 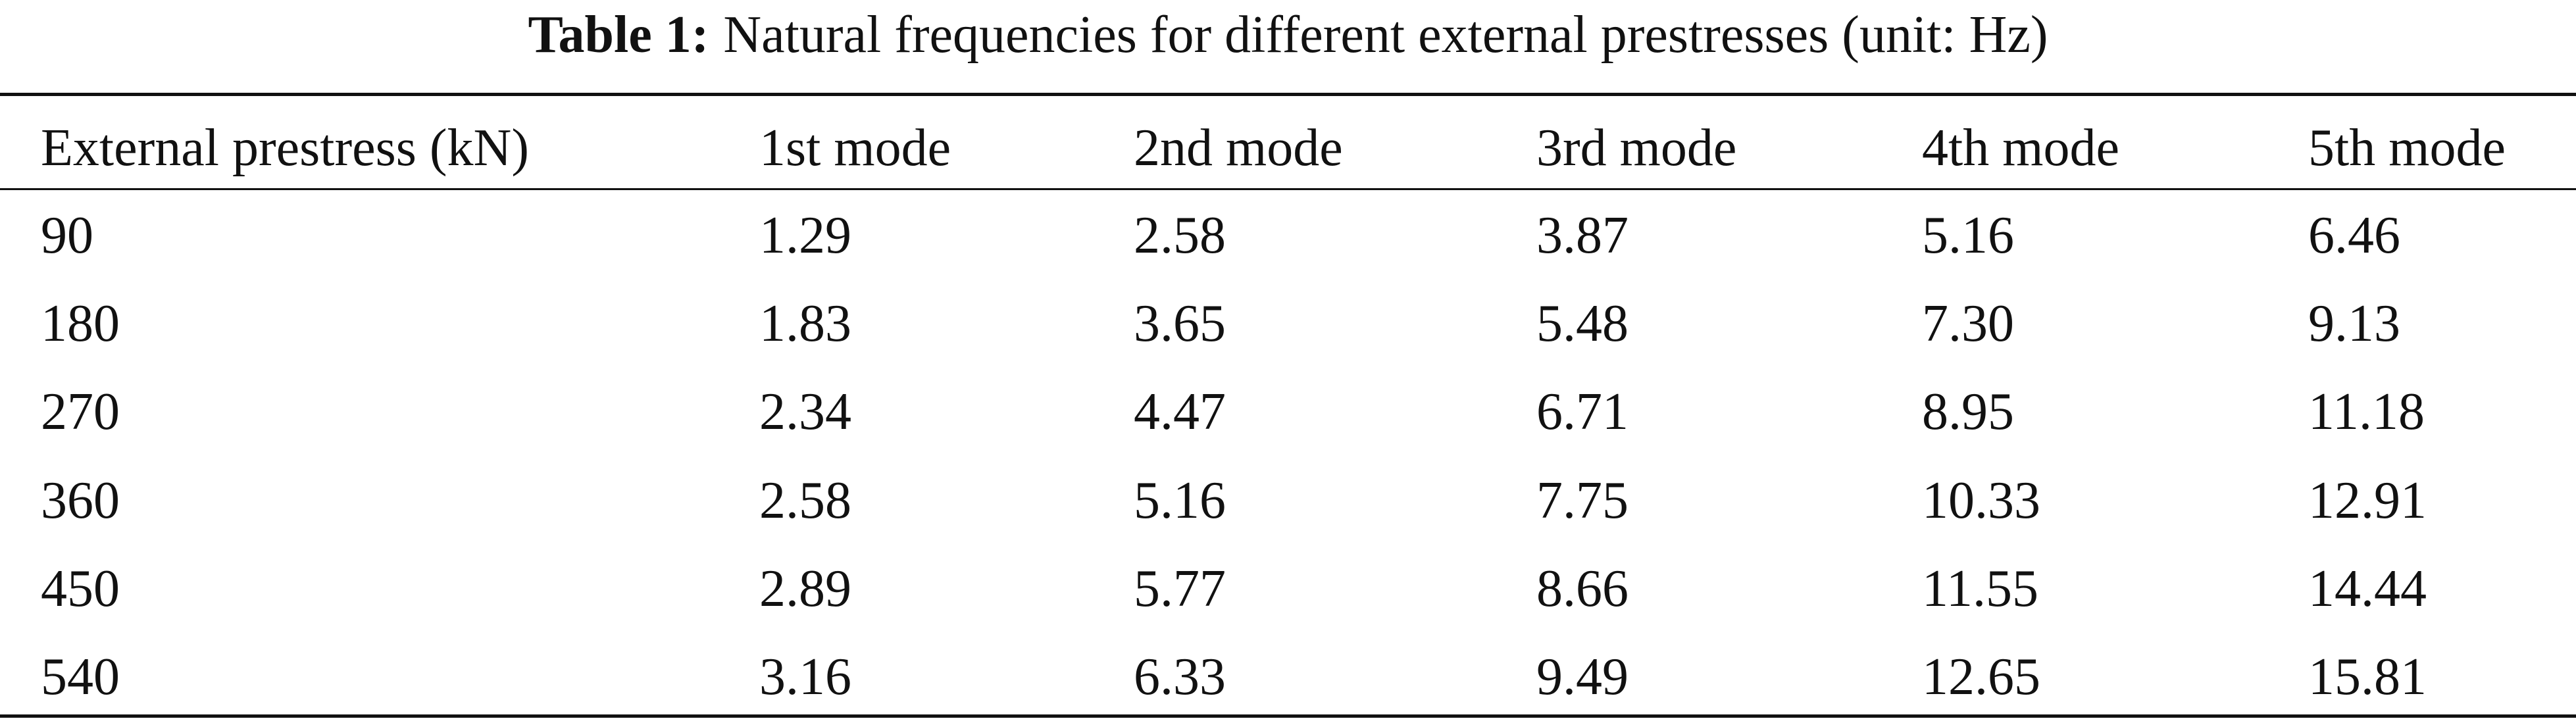 I want to click on caption-label: Table 1:, so click(x=618, y=35).